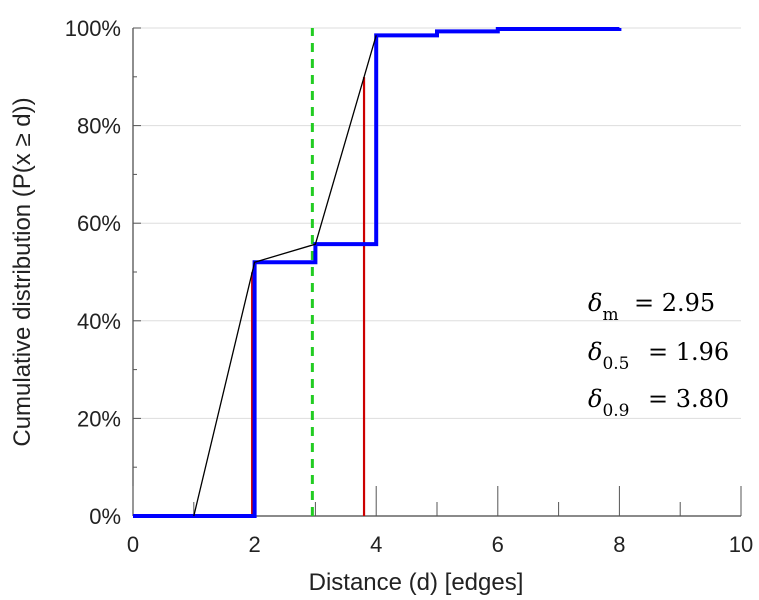 This screenshot has width=759, height=600. Describe the element at coordinates (688, 352) in the screenshot. I see `stat-delta-05-value: = 1.96` at that location.